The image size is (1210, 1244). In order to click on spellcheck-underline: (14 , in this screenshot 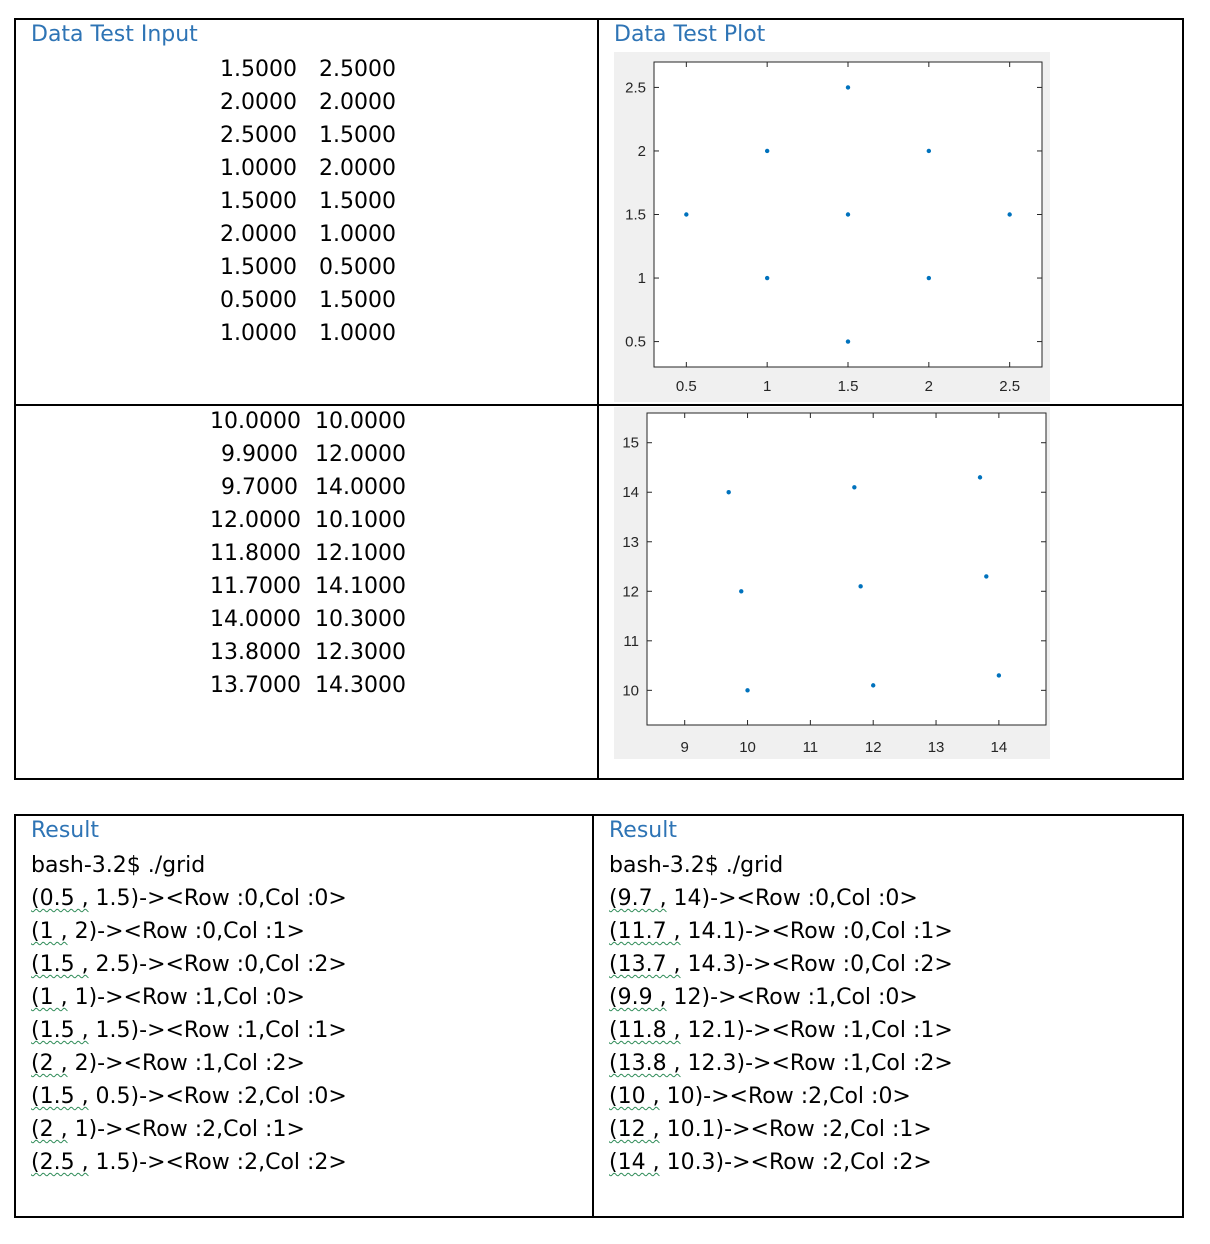, I will do `click(634, 1162)`.